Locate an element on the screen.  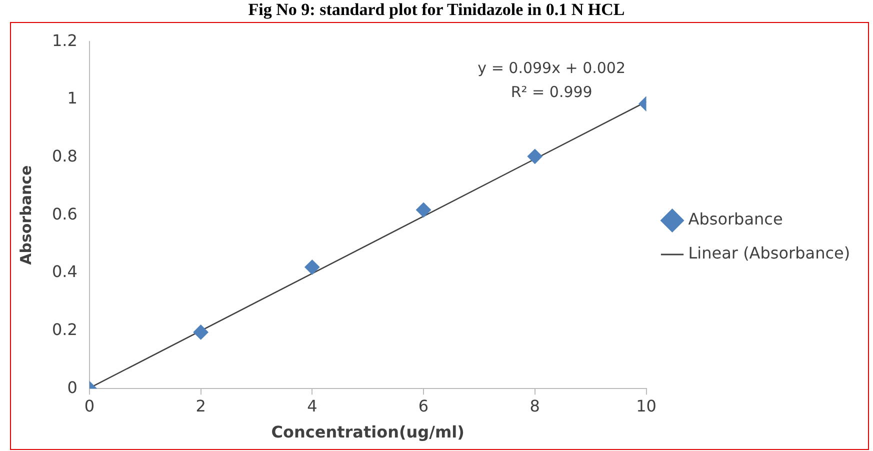
x-tick-label: 2 is located at coordinates (201, 406).